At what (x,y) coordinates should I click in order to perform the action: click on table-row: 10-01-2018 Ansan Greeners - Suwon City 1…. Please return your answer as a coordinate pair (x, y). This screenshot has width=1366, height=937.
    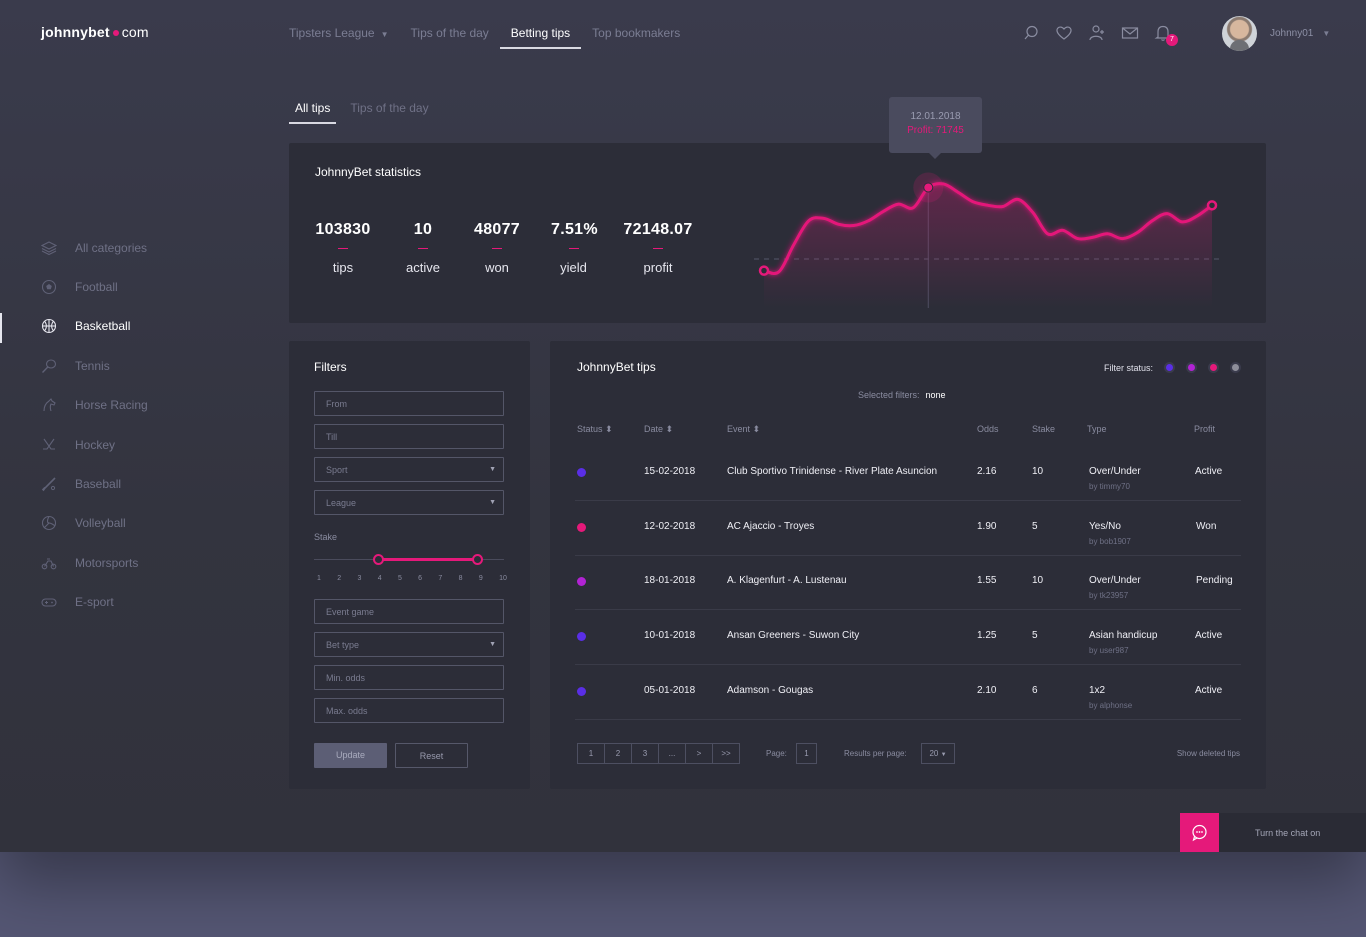
    Looking at the image, I should click on (908, 637).